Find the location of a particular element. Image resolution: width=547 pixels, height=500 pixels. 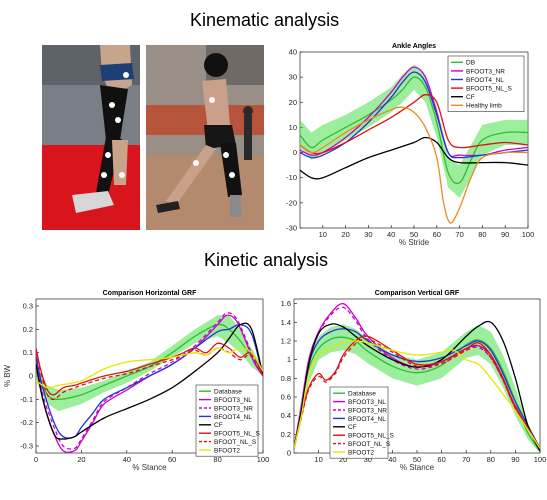

photo-lunge-gym is located at coordinates (205, 137).